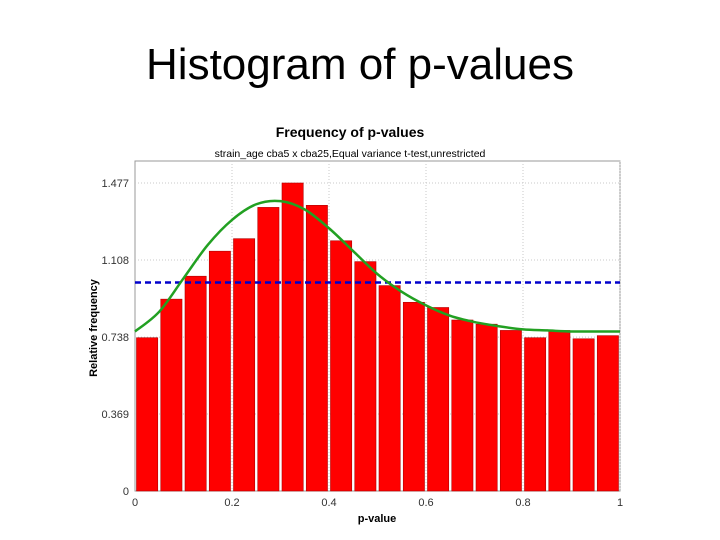  What do you see at coordinates (94, 327) in the screenshot?
I see `y-axis-title: Relative frequency` at bounding box center [94, 327].